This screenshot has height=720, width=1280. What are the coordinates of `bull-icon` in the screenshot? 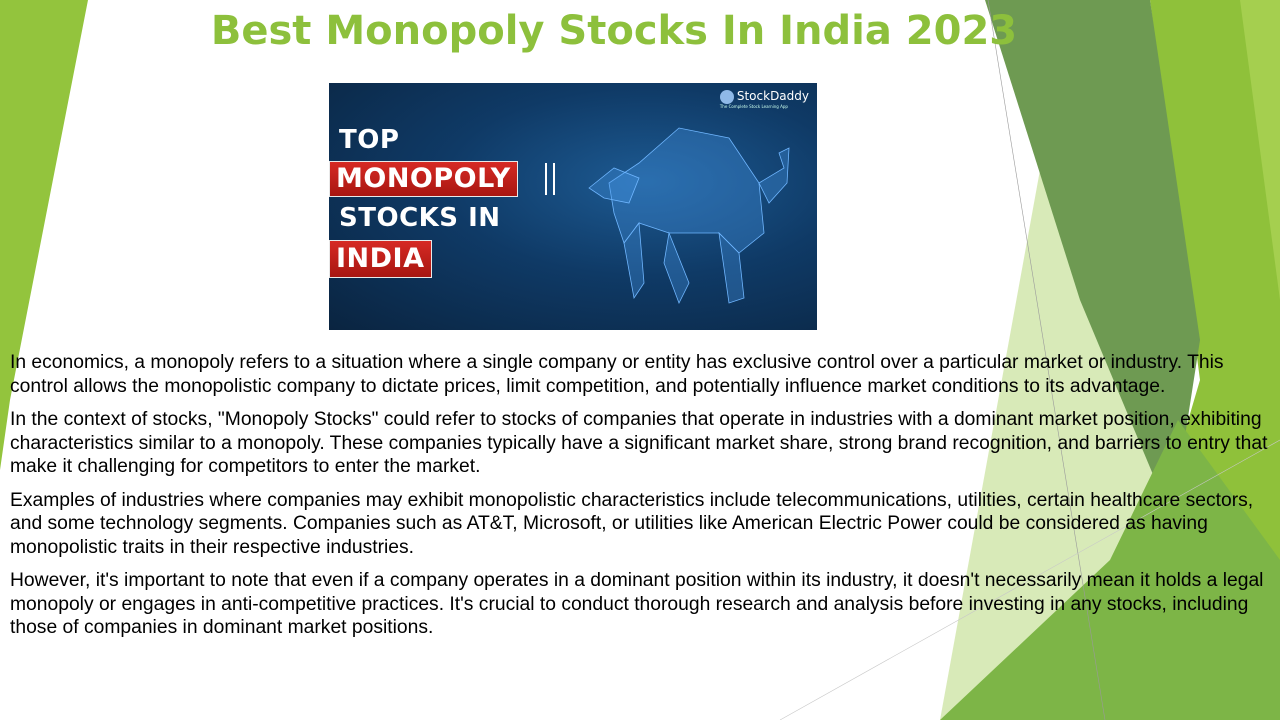 It's located at (689, 215).